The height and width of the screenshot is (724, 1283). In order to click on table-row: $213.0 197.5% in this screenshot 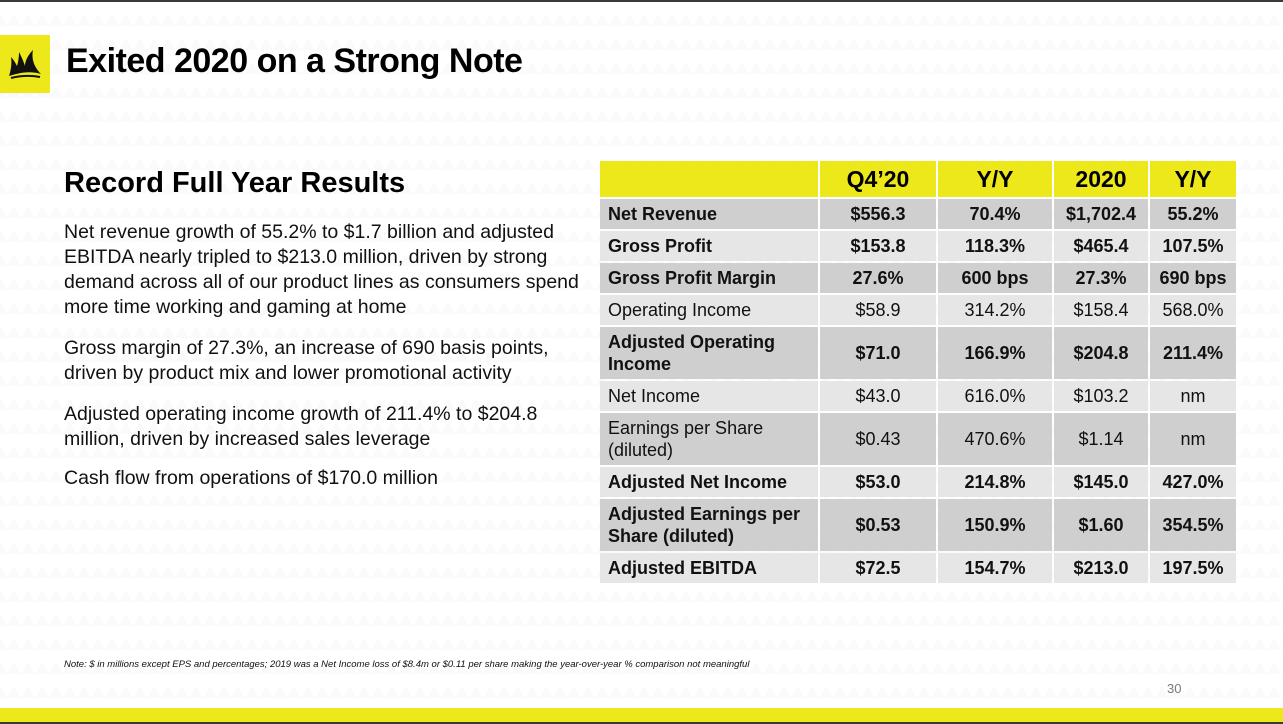, I will do `click(1145, 568)`.